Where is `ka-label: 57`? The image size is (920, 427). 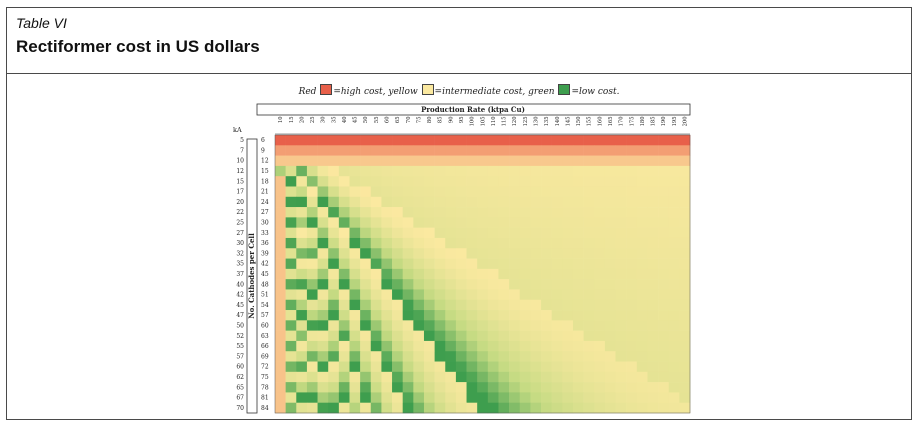 ka-label: 57 is located at coordinates (240, 356).